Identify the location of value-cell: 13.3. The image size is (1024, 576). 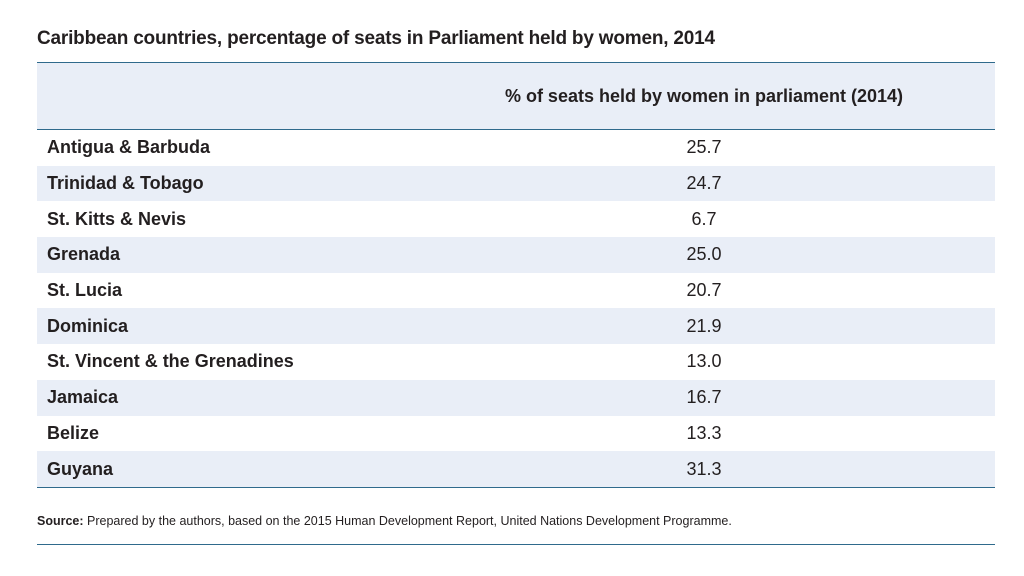
(704, 432).